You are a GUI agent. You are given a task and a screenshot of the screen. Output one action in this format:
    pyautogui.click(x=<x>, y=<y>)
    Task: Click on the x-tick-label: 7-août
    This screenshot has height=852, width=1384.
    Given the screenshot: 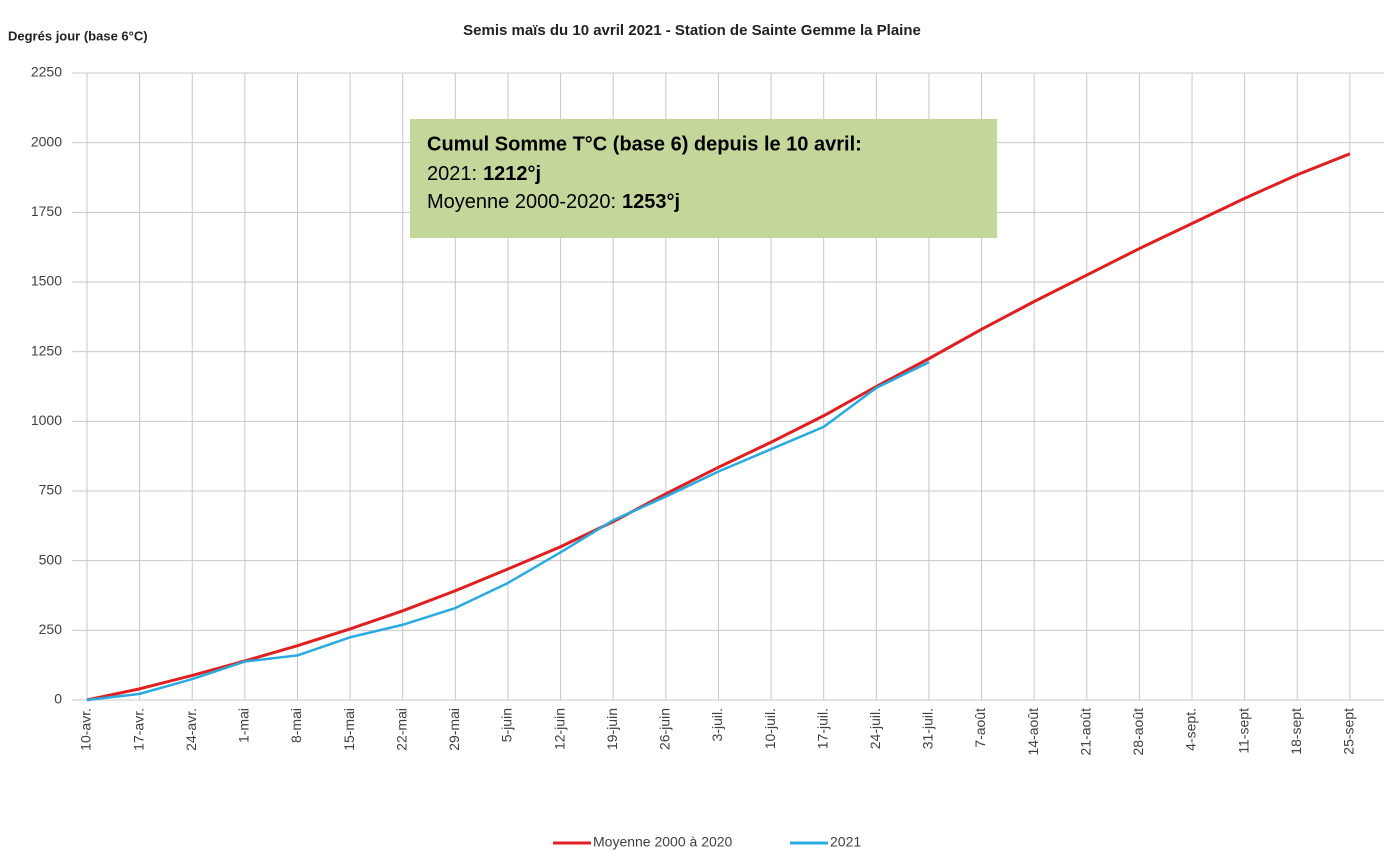 What is the action you would take?
    pyautogui.click(x=980, y=728)
    